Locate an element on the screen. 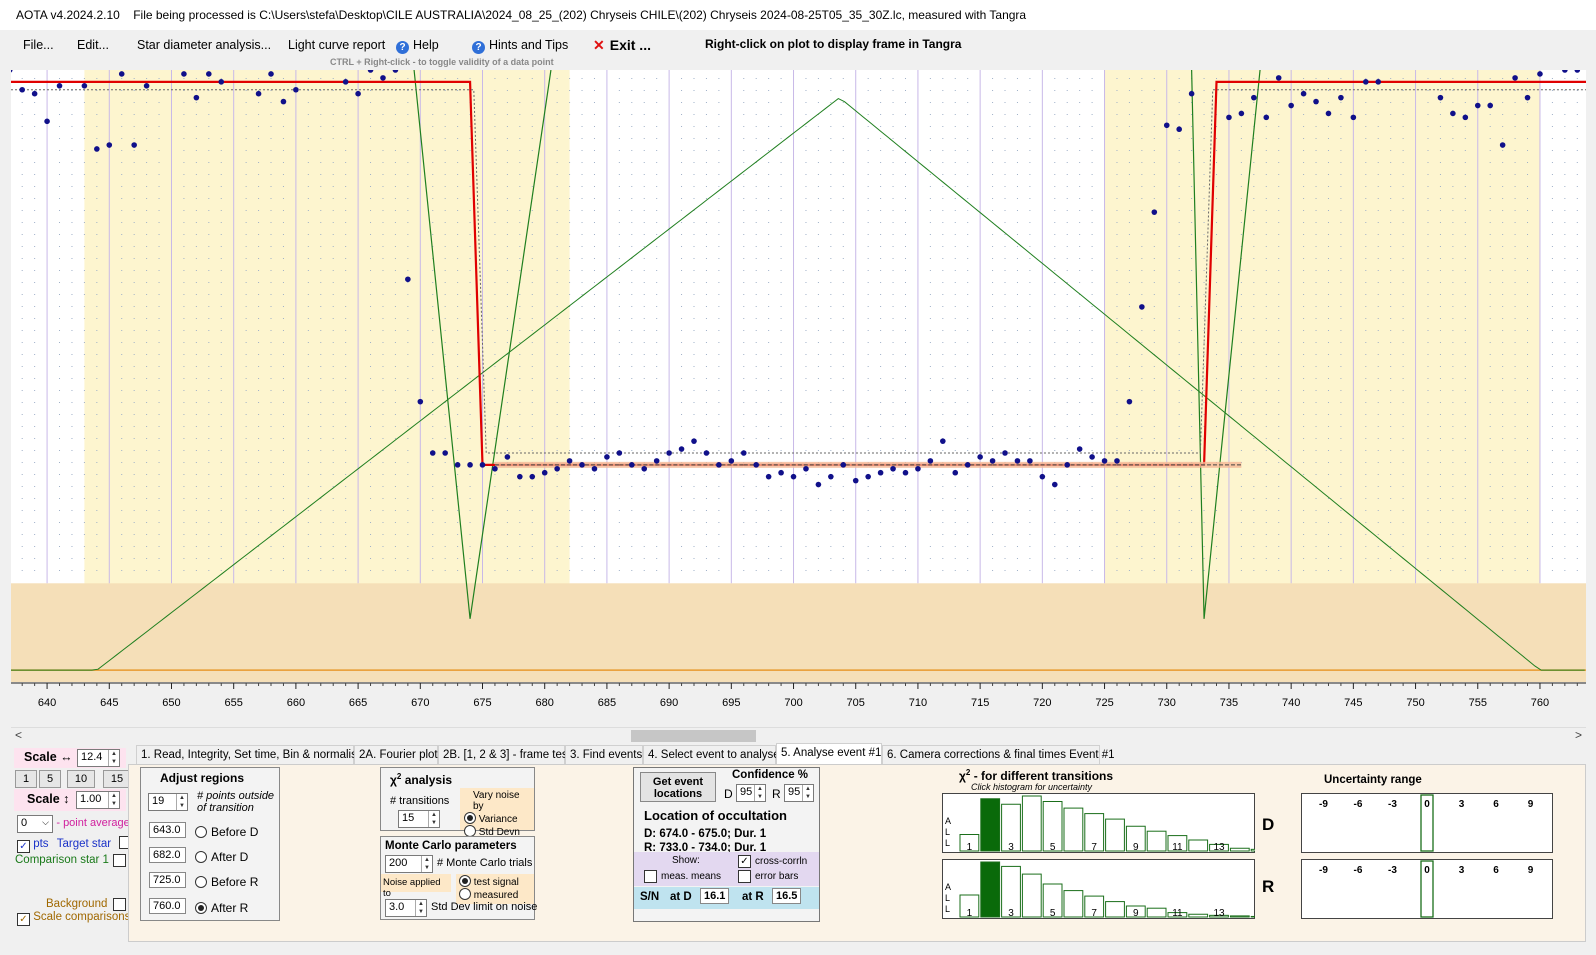 This screenshot has width=1596, height=955. menu-hints: ? Hints and Tips is located at coordinates (520, 46).